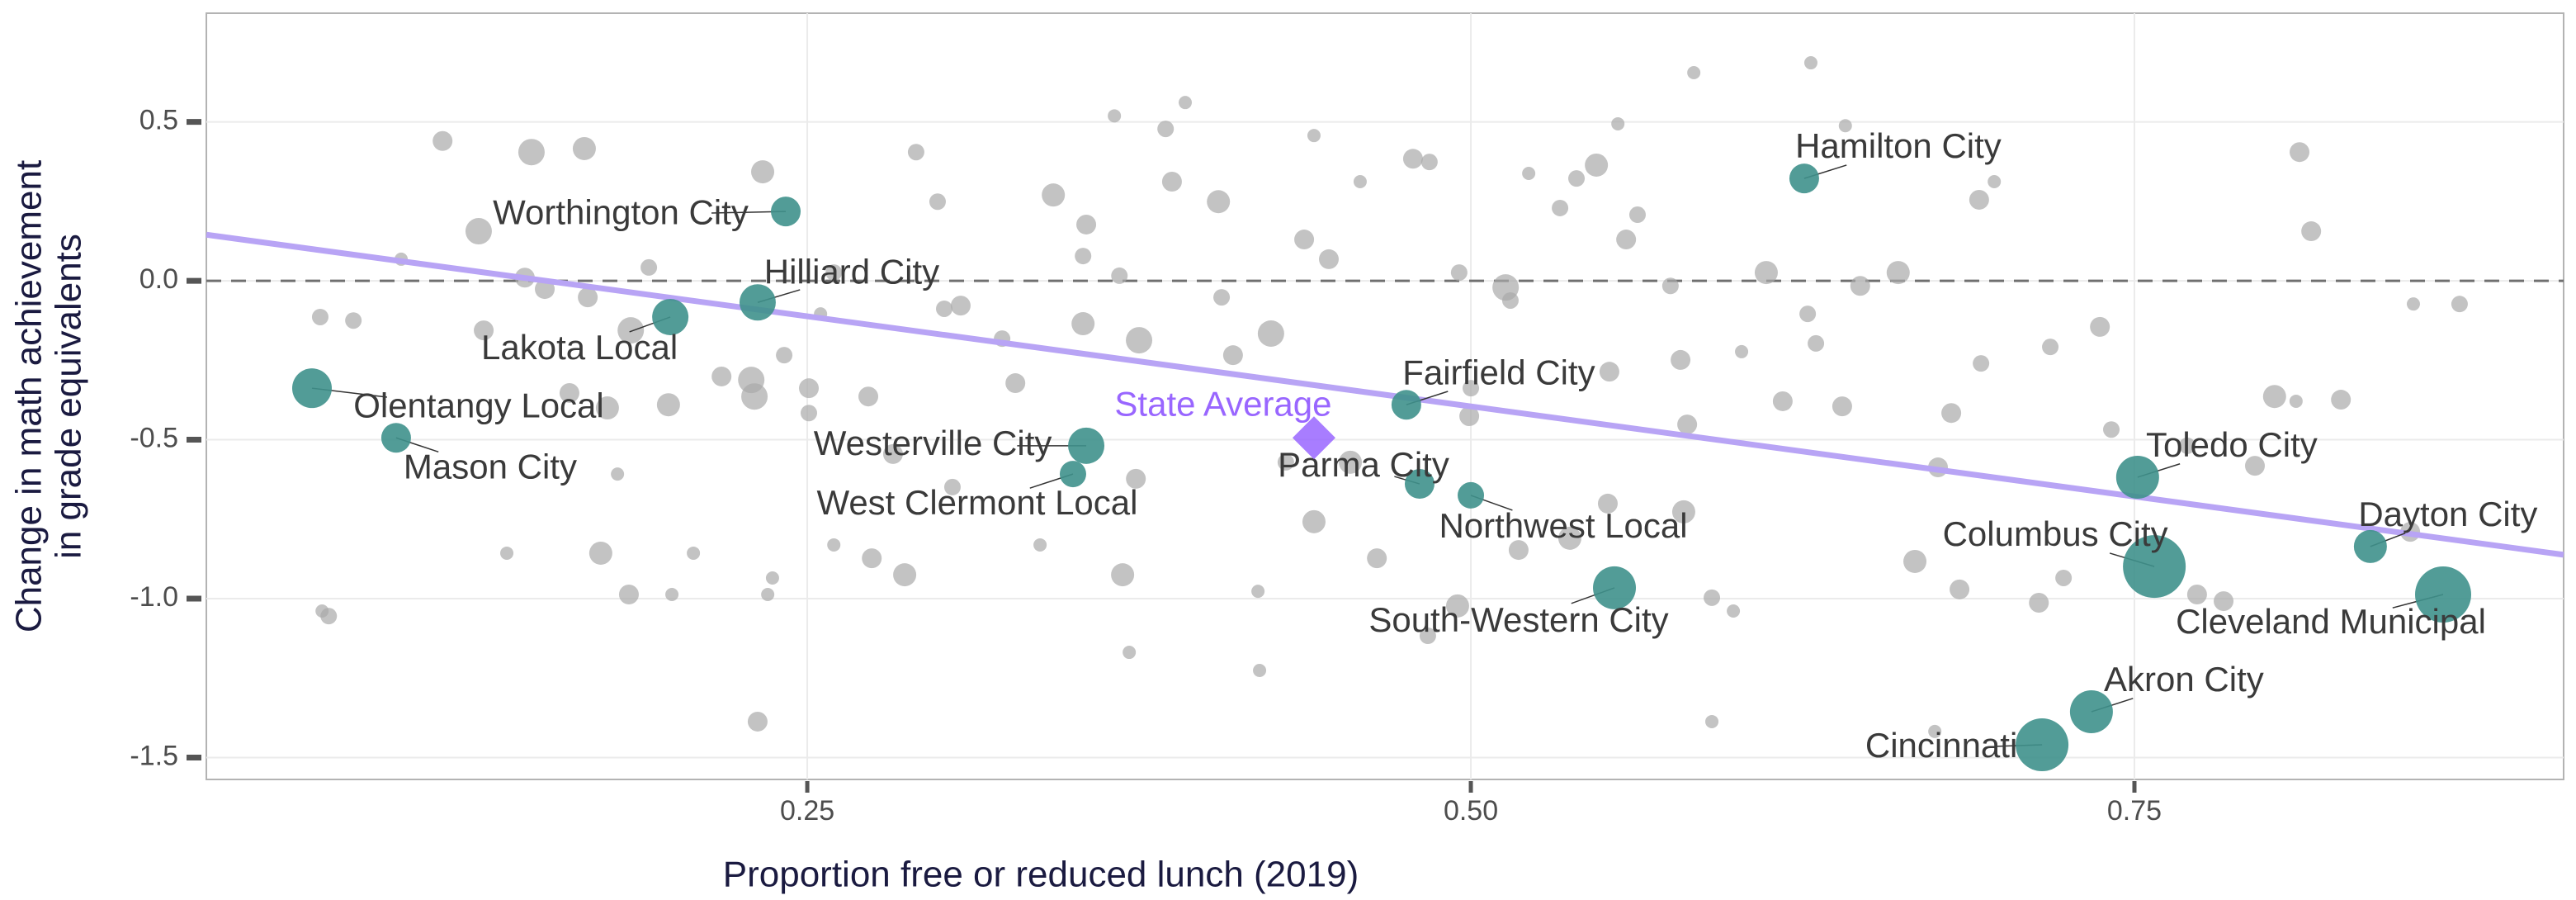 This screenshot has height=900, width=2576. Describe the element at coordinates (621, 211) in the screenshot. I see `point-label: Worthington City` at that location.